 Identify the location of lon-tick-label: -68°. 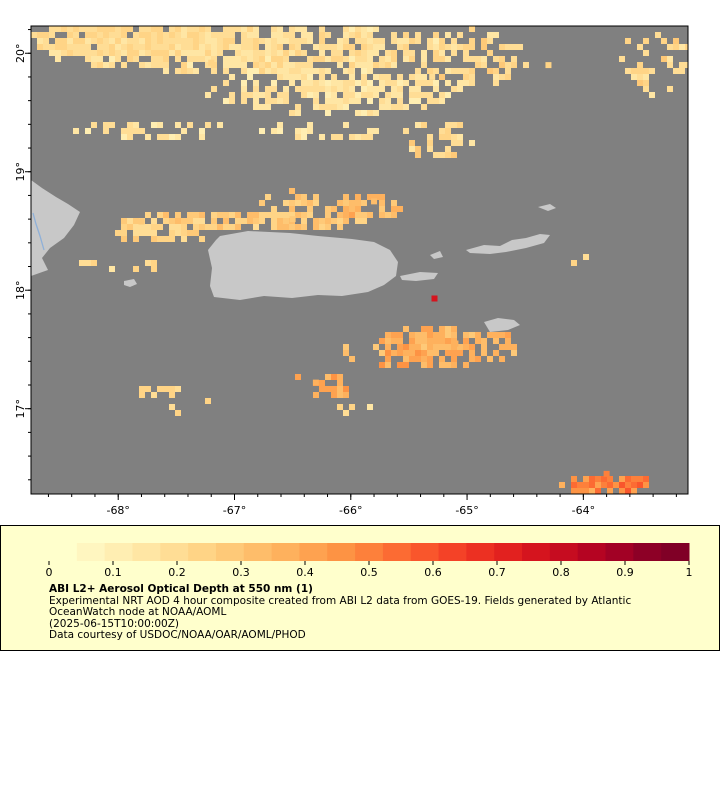
(117, 510).